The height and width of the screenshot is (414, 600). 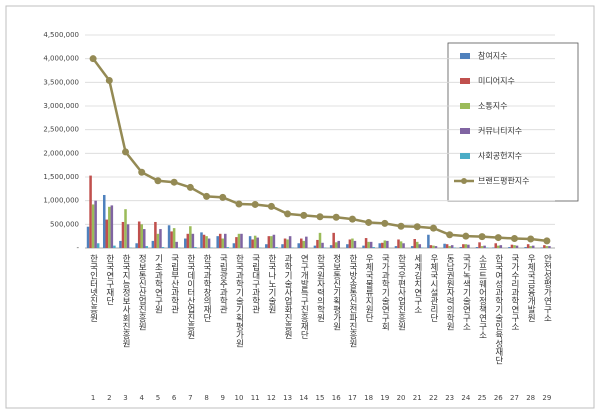 I want to click on x-tick-label: 한국연구재단, so click(x=109, y=279).